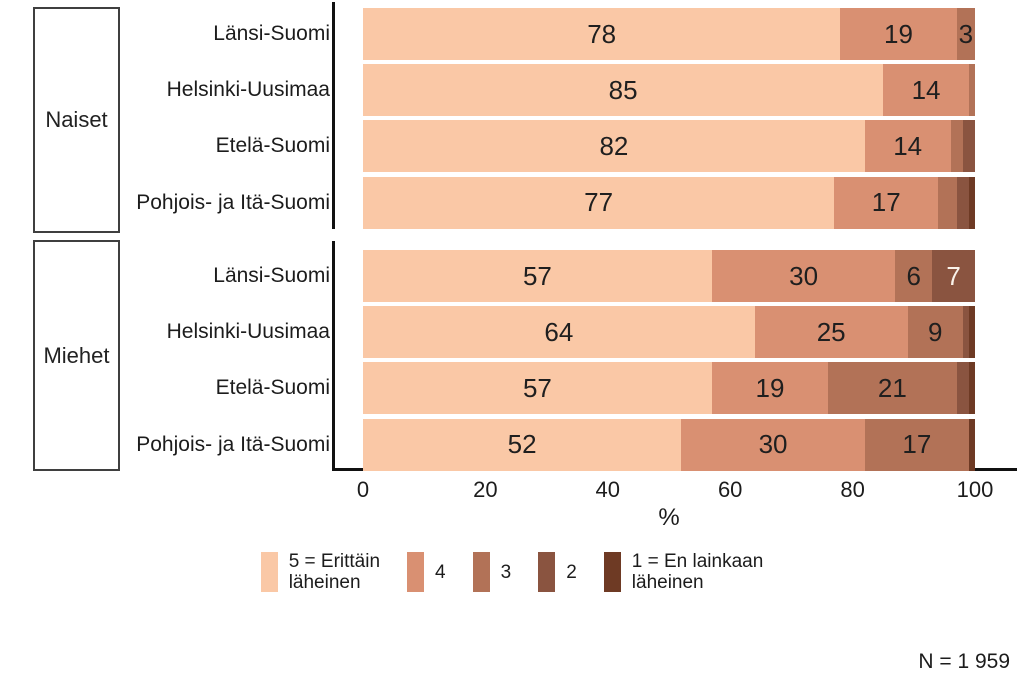 This screenshot has width=1024, height=683. I want to click on segment-value-label: 3, so click(966, 33).